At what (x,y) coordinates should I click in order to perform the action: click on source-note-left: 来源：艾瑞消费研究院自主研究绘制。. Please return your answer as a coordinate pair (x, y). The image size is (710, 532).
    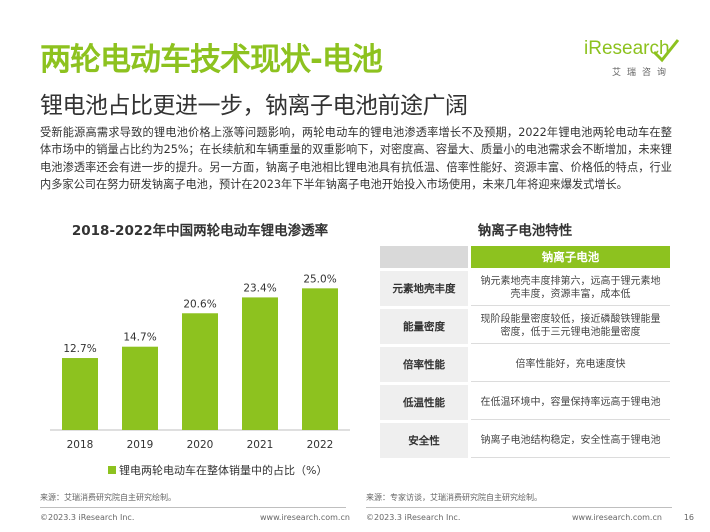
    Looking at the image, I should click on (108, 497).